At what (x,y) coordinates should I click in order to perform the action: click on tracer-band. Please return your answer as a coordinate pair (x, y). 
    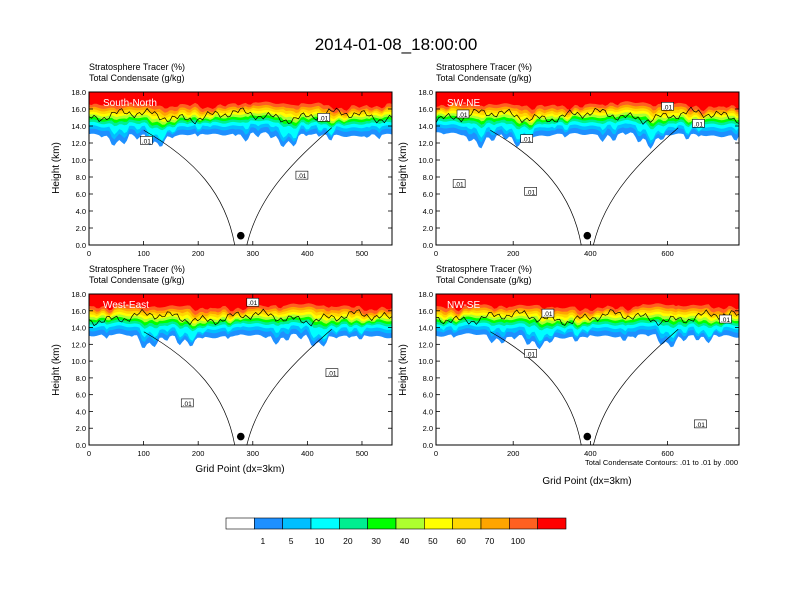
    Looking at the image, I should click on (240, 101).